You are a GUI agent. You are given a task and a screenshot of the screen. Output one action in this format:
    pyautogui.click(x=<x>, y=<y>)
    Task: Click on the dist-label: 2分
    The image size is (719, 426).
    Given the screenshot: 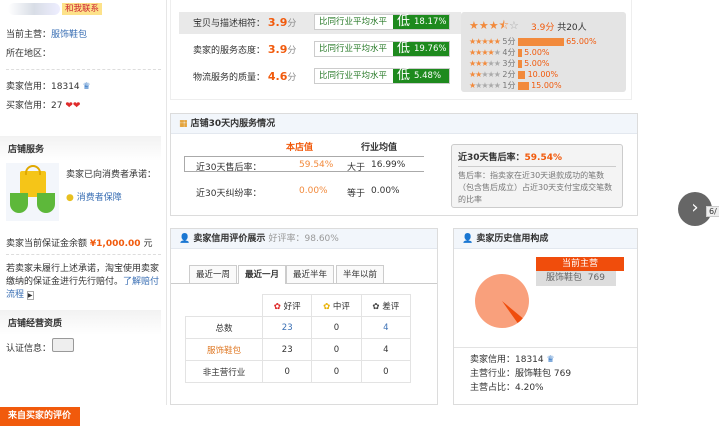 What is the action you would take?
    pyautogui.click(x=509, y=74)
    